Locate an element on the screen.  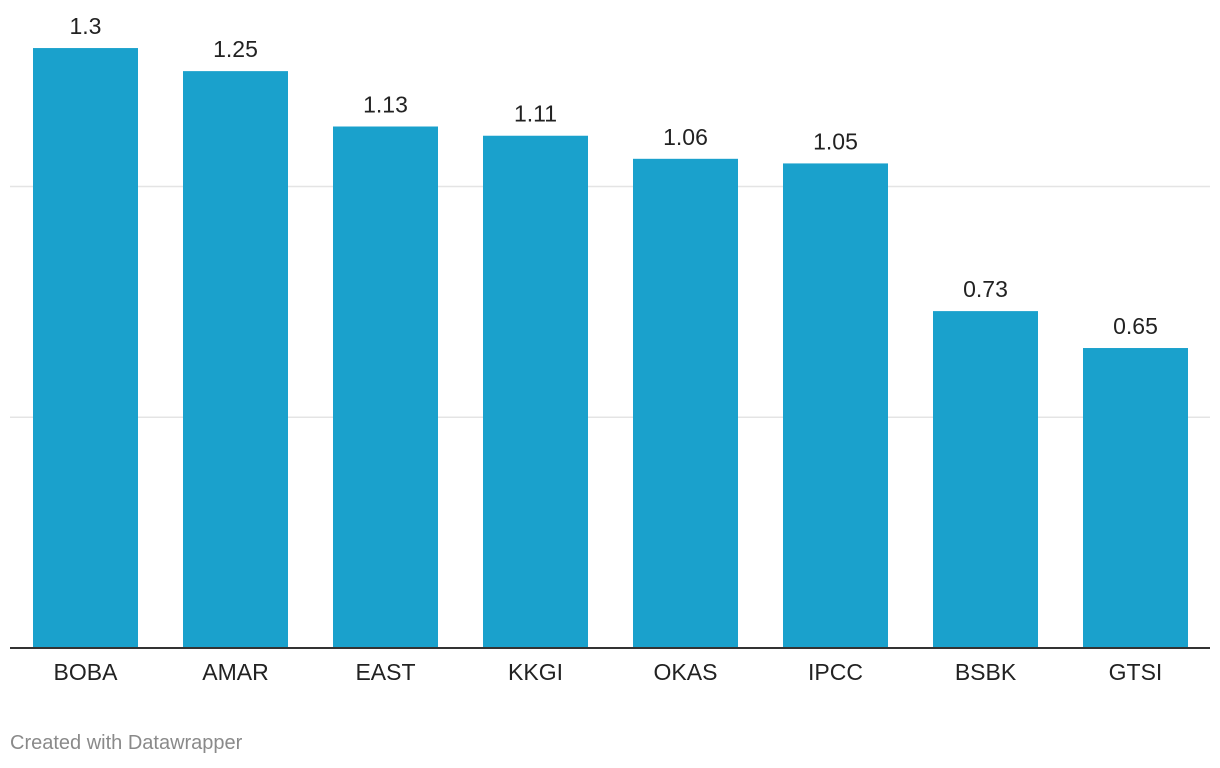
x-tick-label-ipcc: IPCC is located at coordinates (835, 672).